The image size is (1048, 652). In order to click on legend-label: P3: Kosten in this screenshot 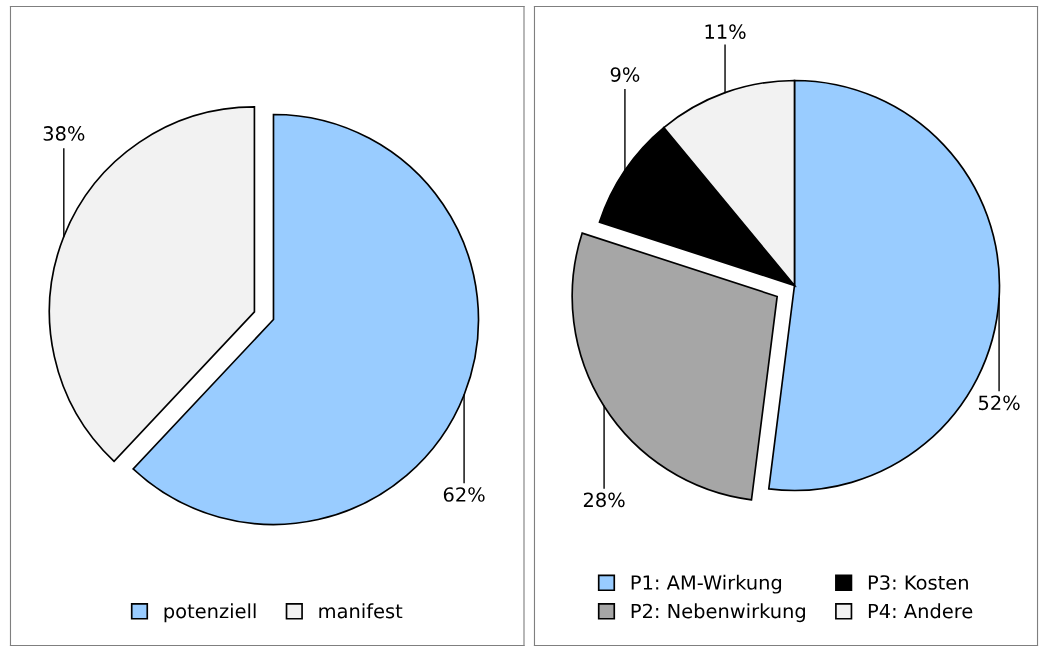, I will do `click(918, 582)`.